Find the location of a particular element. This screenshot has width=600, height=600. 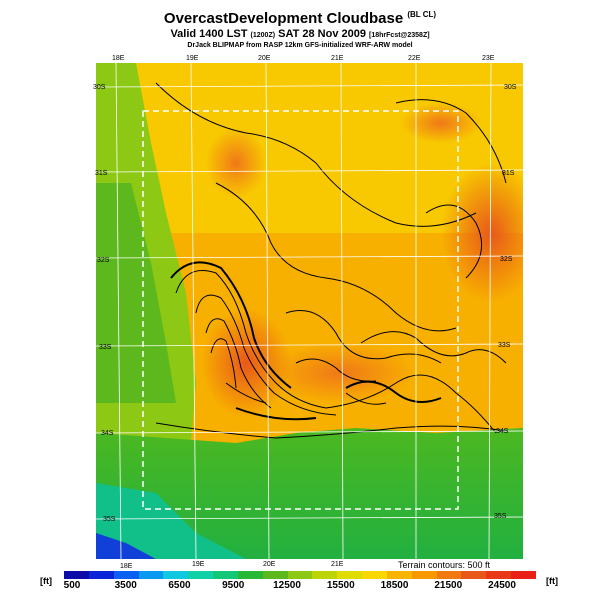

lat-label-right-3: 33S is located at coordinates (504, 345).